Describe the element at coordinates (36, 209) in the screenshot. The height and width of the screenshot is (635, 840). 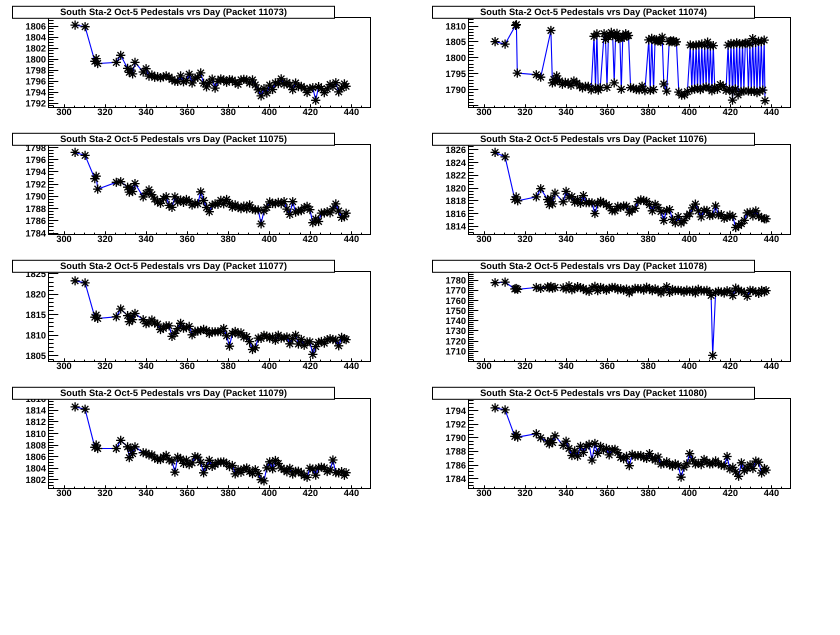
I see `svg-text: 1788` at that location.